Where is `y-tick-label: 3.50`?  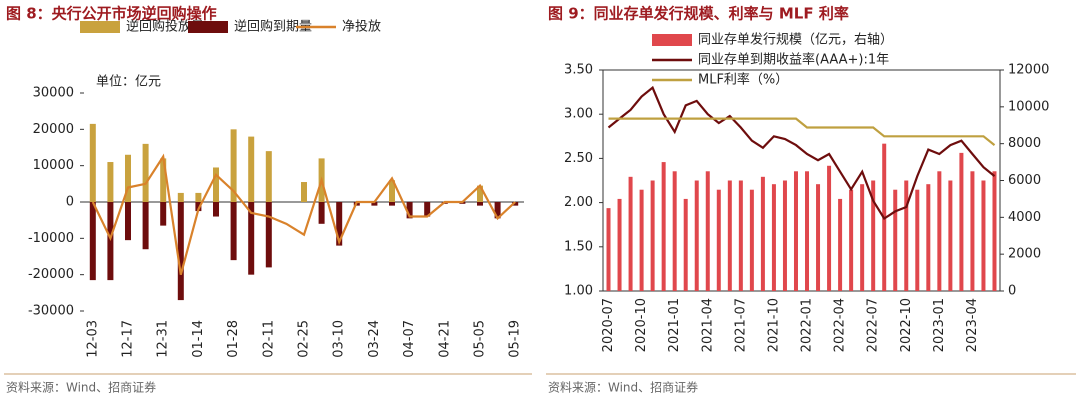
y-tick-label: 3.50 is located at coordinates (578, 70).